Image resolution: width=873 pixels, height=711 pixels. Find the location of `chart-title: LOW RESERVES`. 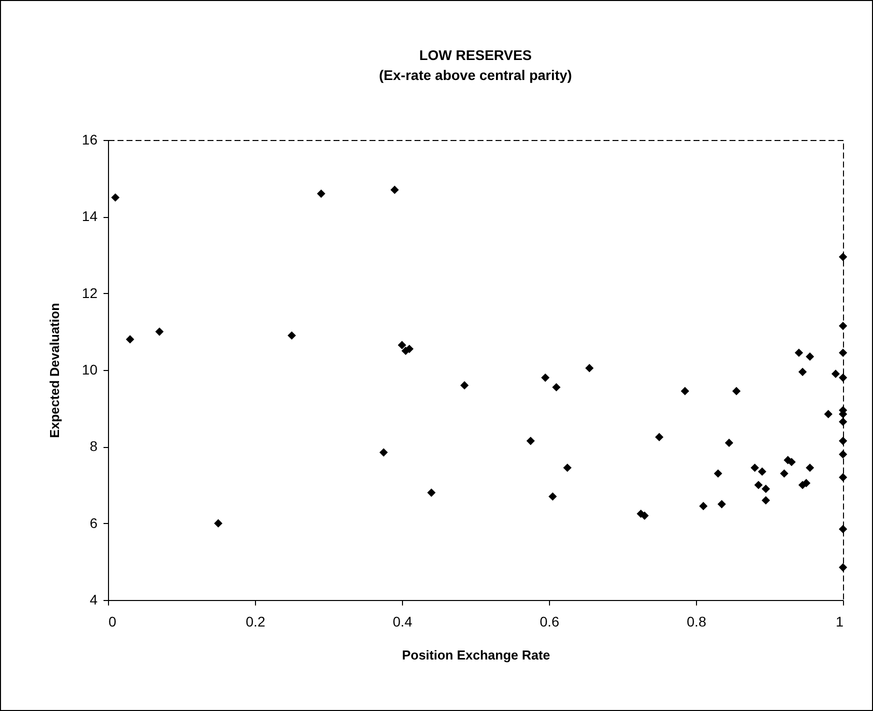

chart-title: LOW RESERVES is located at coordinates (475, 55).